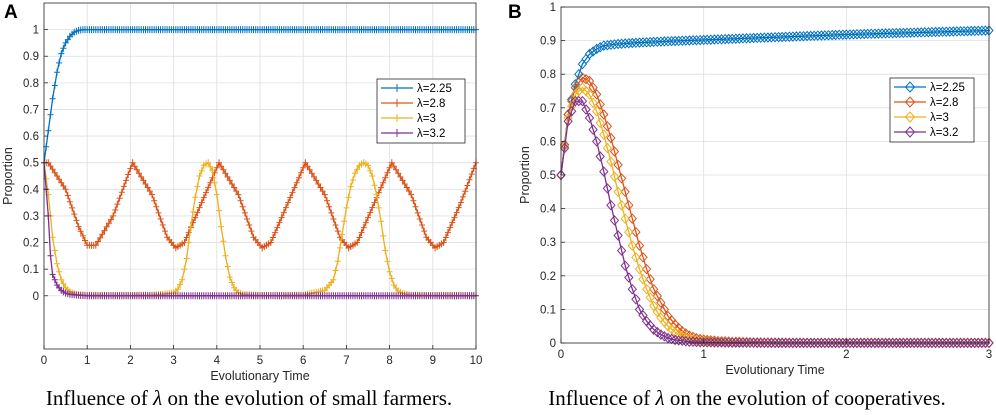  I want to click on legend-label: λ=3.2, so click(431, 134).